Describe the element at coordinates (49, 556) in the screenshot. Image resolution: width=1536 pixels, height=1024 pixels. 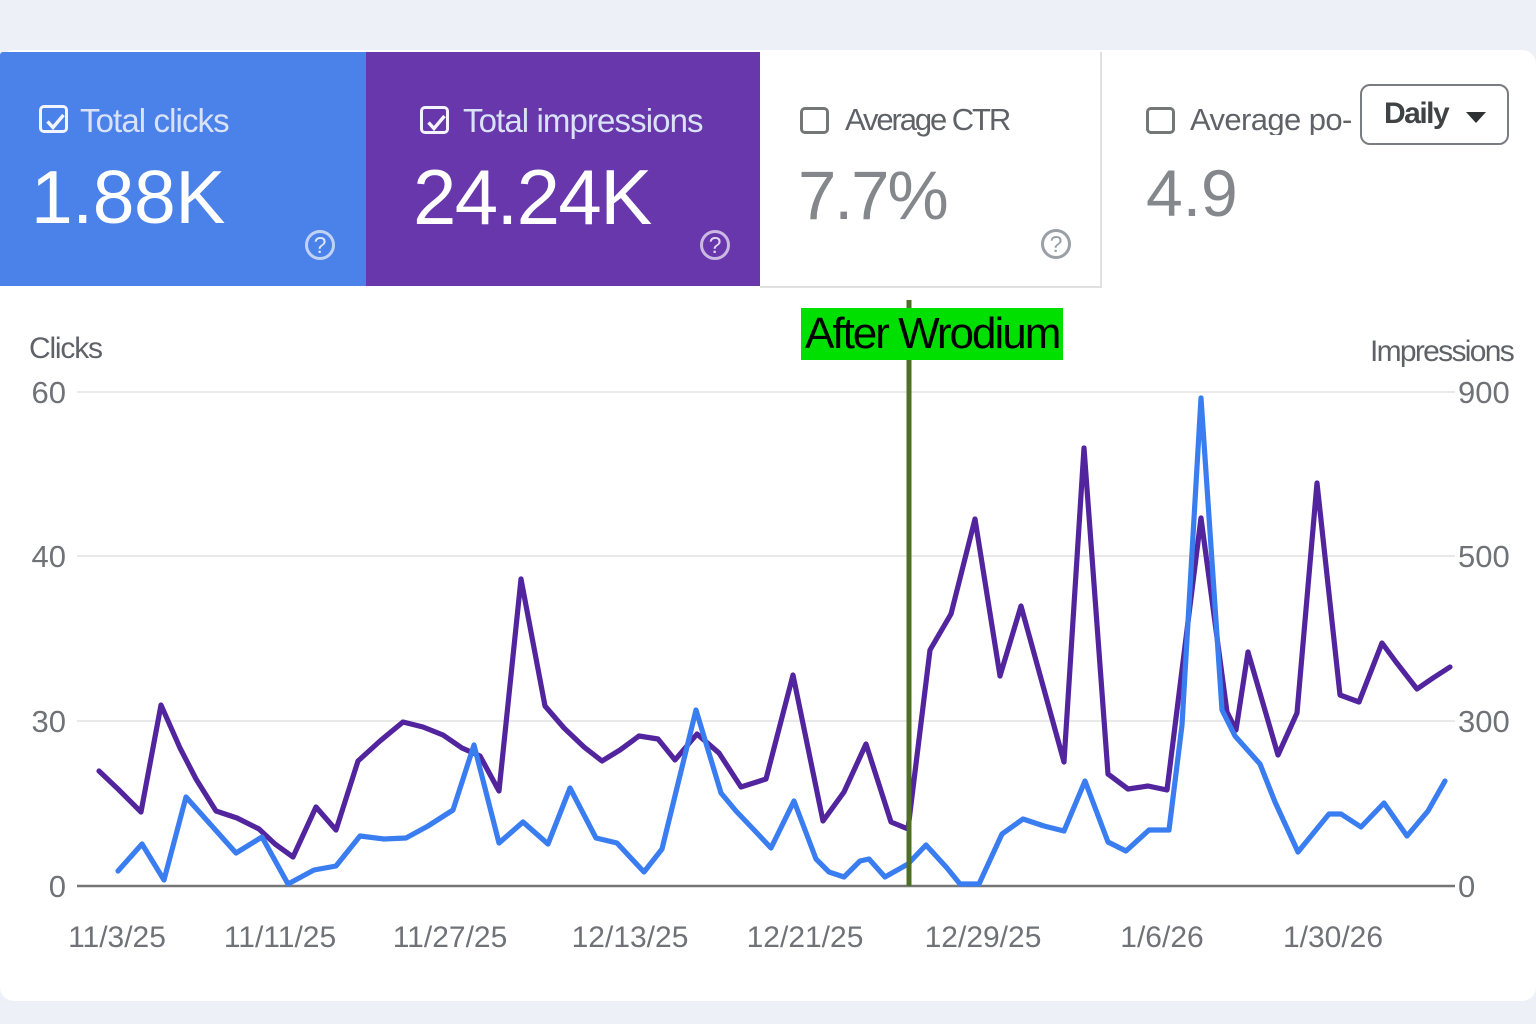
I see `svg-text: 40` at that location.